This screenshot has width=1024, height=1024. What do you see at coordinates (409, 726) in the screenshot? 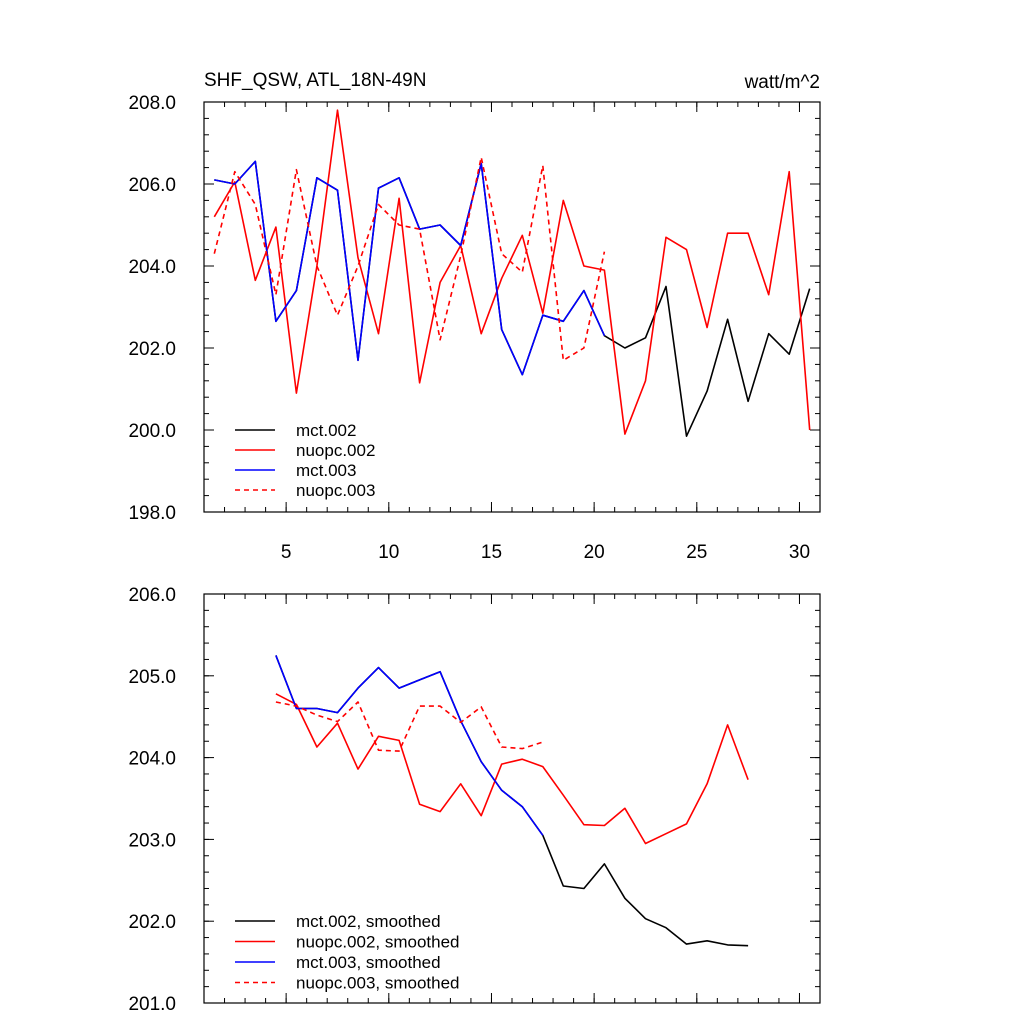
I see `series-line-nuopc-003-smoothed` at bounding box center [409, 726].